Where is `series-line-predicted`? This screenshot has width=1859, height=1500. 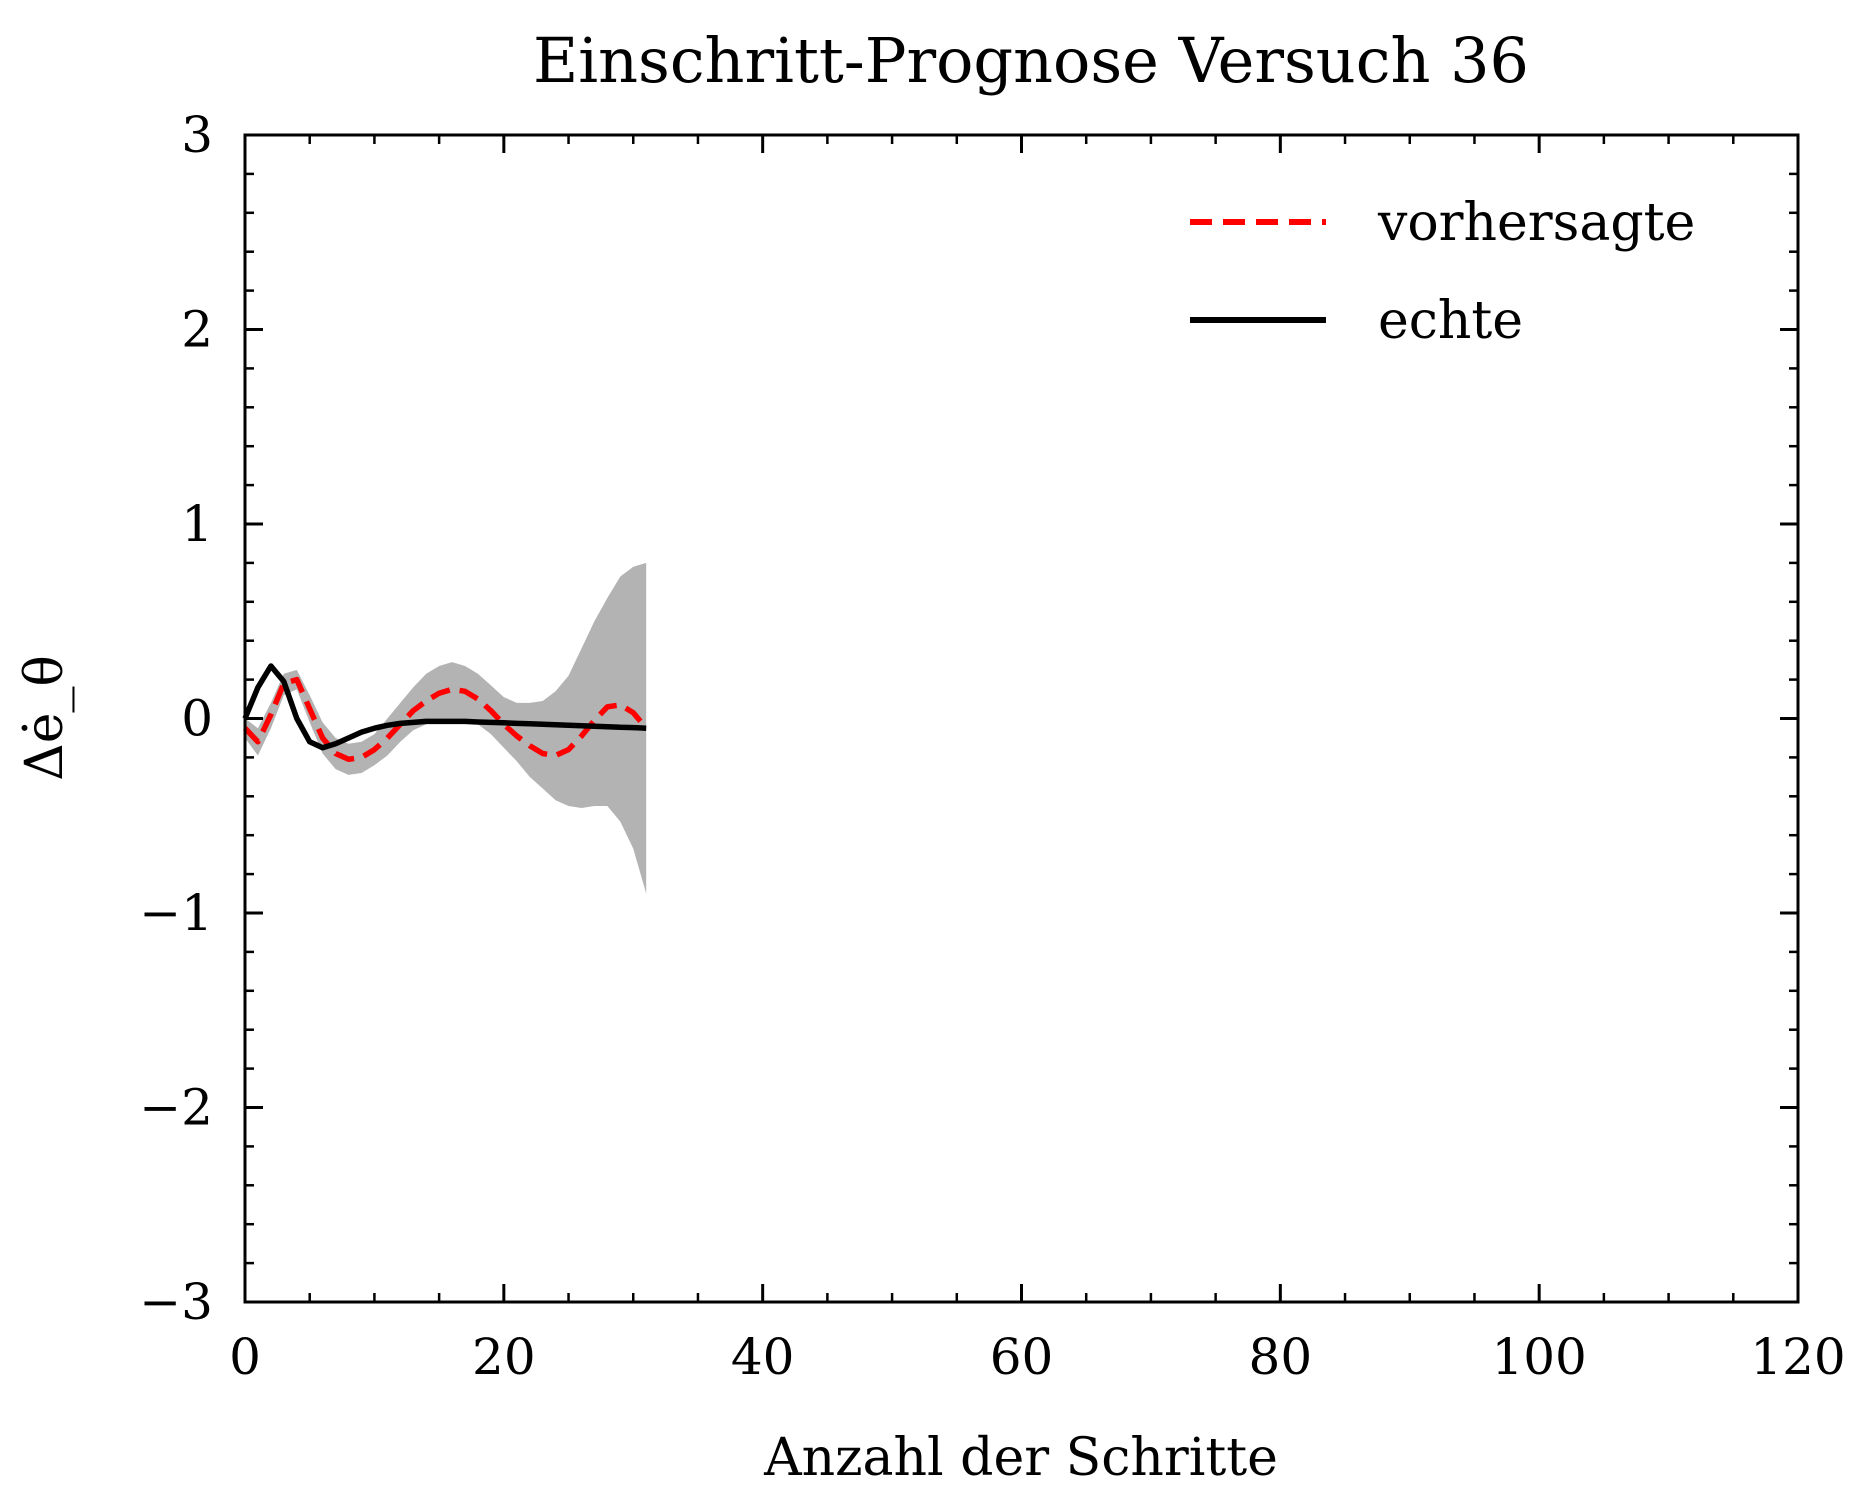 series-line-predicted is located at coordinates (446, 719).